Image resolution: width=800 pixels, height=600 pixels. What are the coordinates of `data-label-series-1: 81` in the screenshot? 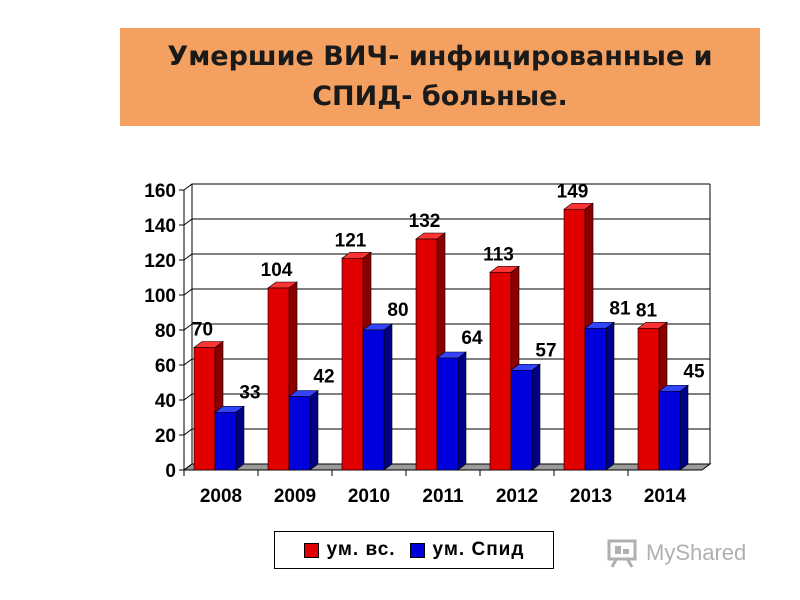 It's located at (647, 310).